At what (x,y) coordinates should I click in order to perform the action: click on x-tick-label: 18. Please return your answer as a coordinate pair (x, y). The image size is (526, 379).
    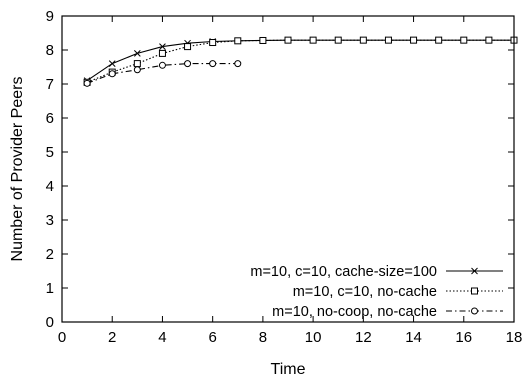
    Looking at the image, I should click on (514, 337).